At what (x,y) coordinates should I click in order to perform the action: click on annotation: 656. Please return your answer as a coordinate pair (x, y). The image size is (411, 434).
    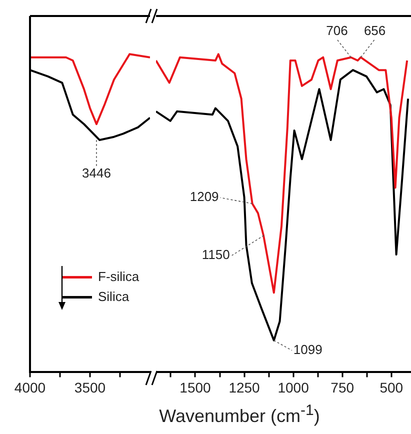
    Looking at the image, I should click on (375, 30).